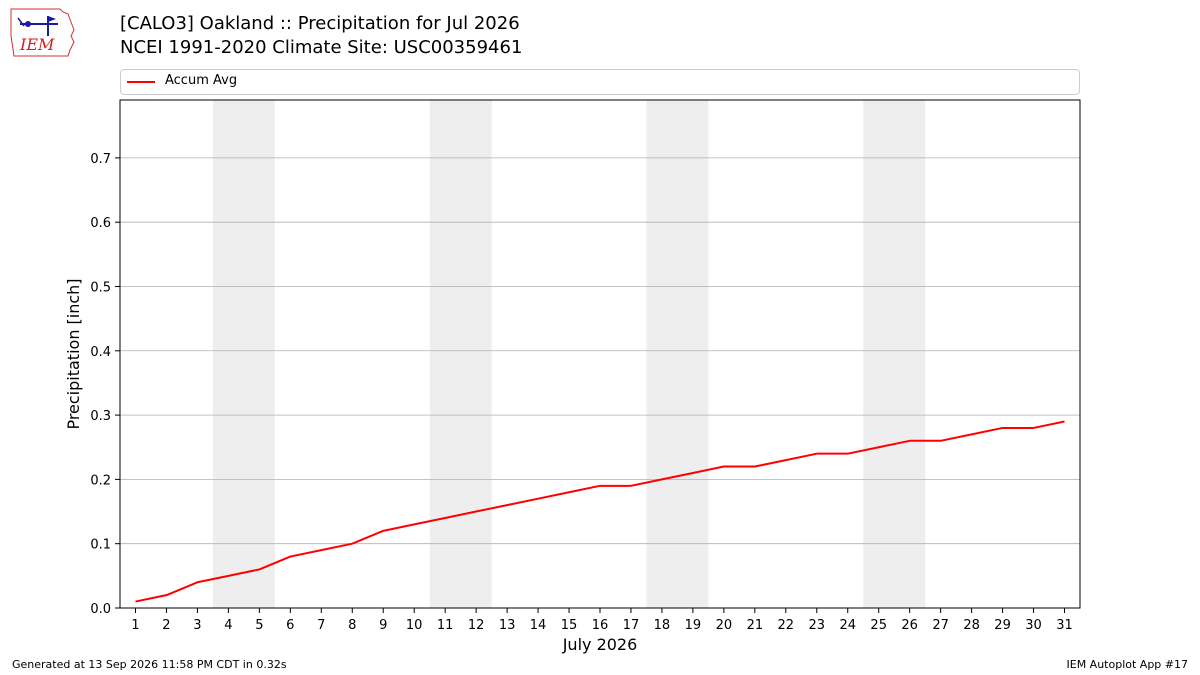 This screenshot has width=1200, height=675. What do you see at coordinates (631, 625) in the screenshot?
I see `x-tick-label-17: 17` at bounding box center [631, 625].